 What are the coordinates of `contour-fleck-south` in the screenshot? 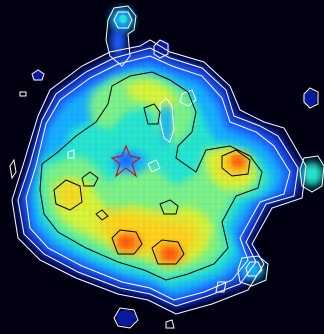 It's located at (221, 287).